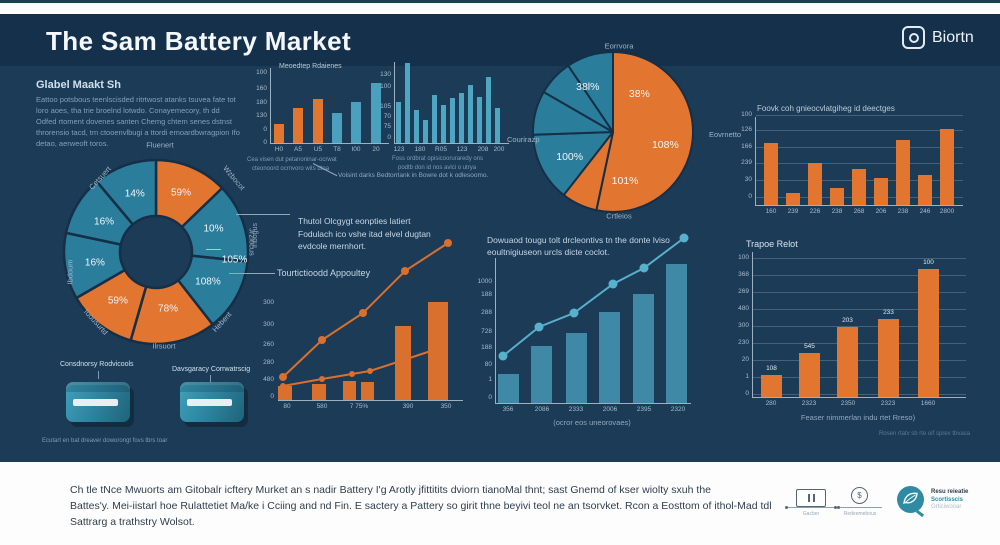  What do you see at coordinates (332, 246) in the screenshot?
I see `note-line: evdcole mernhort.` at bounding box center [332, 246].